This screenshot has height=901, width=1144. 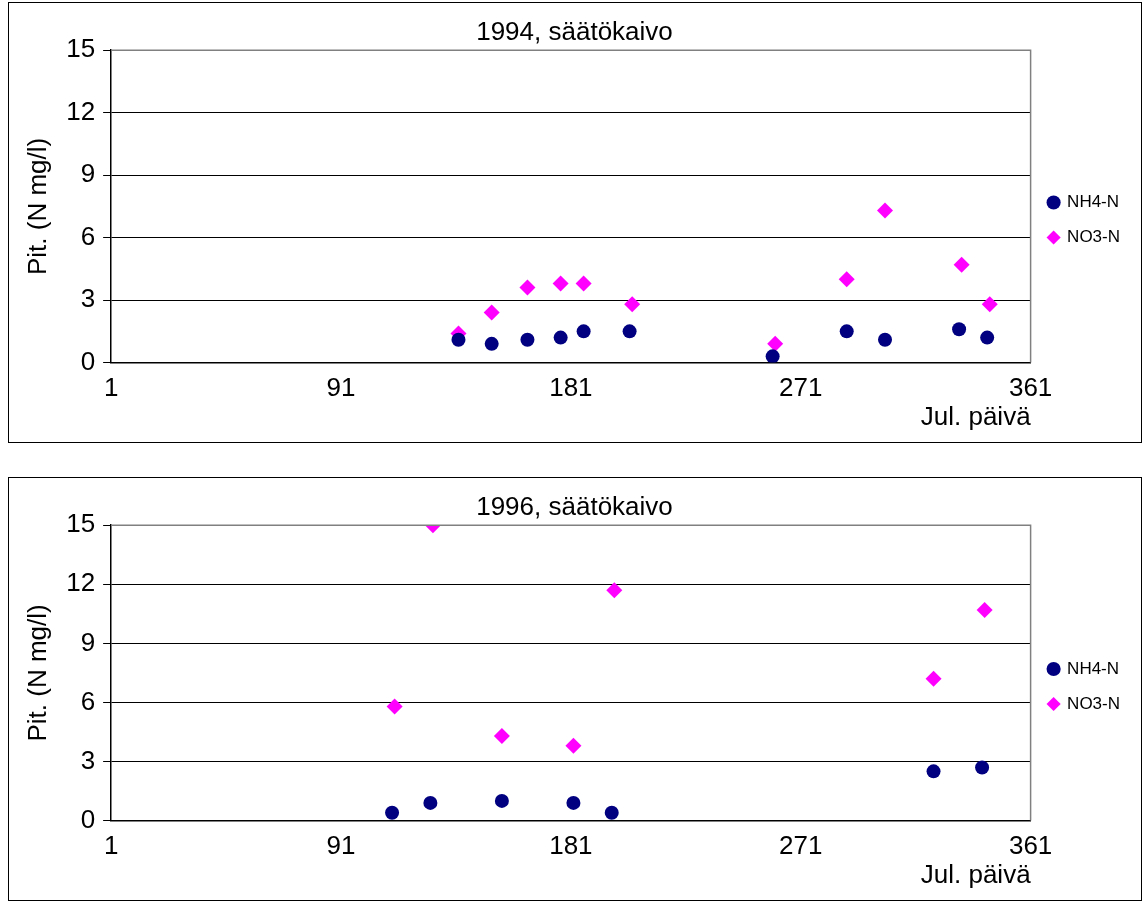 I want to click on chart-title: 1994, säätökaivo, so click(x=574, y=30).